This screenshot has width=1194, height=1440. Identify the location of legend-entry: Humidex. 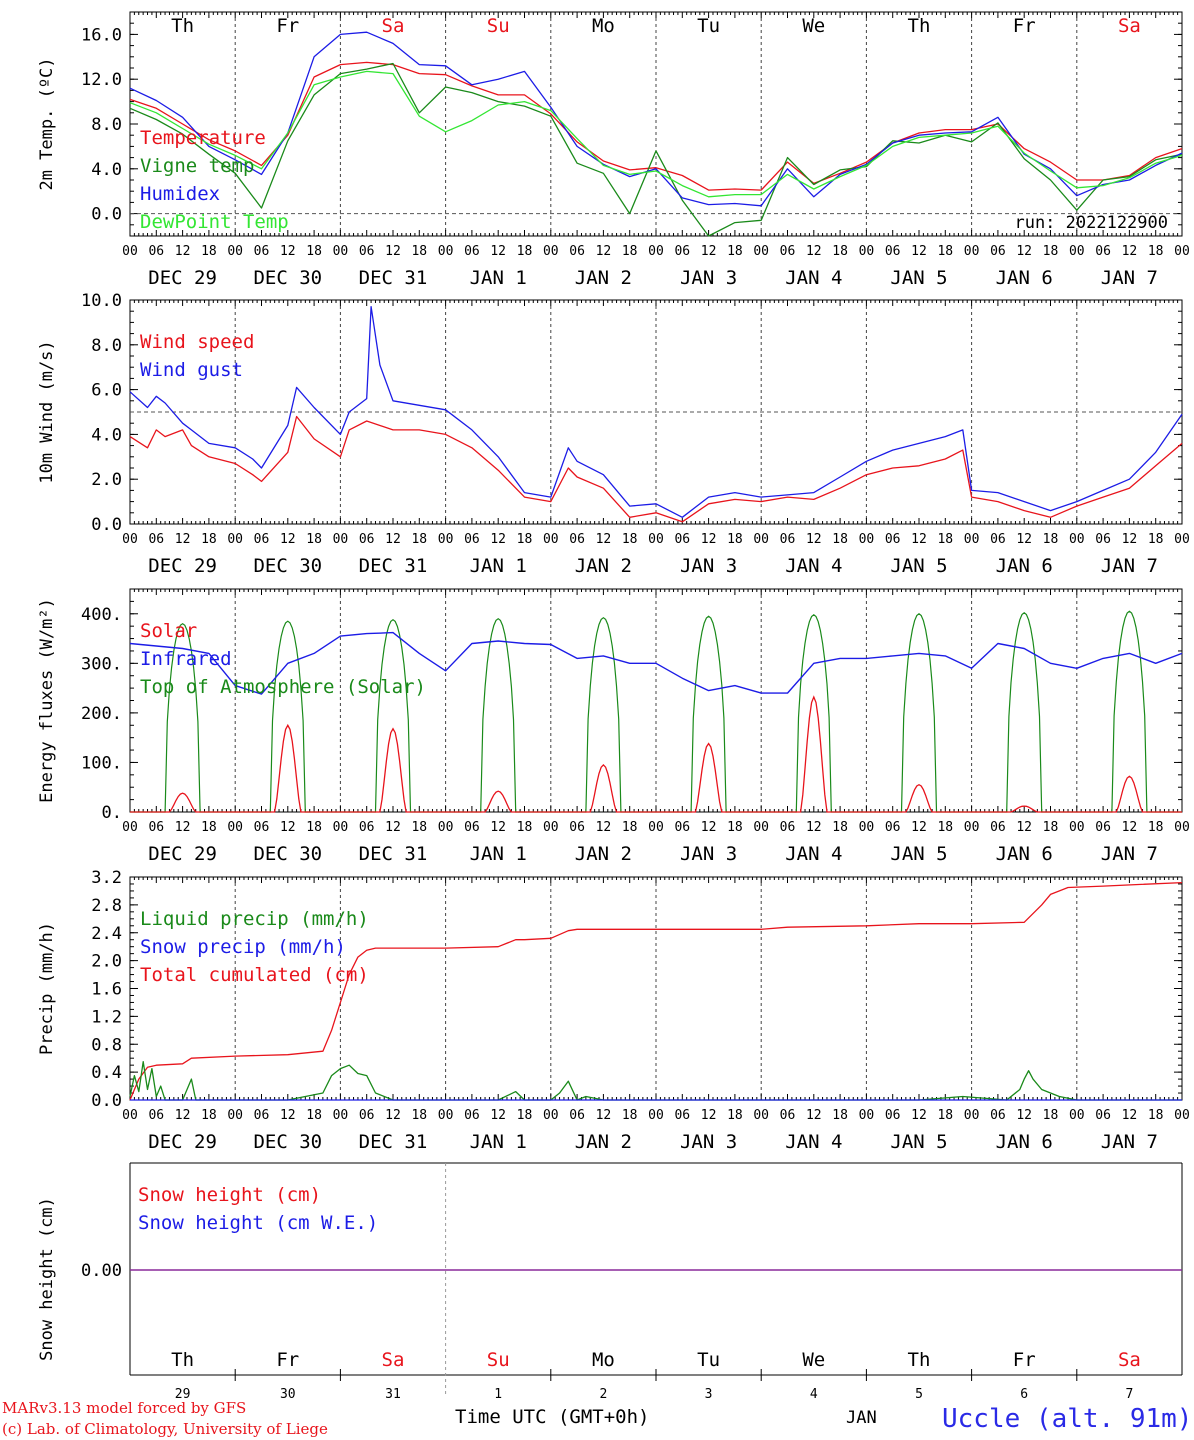
(180, 194).